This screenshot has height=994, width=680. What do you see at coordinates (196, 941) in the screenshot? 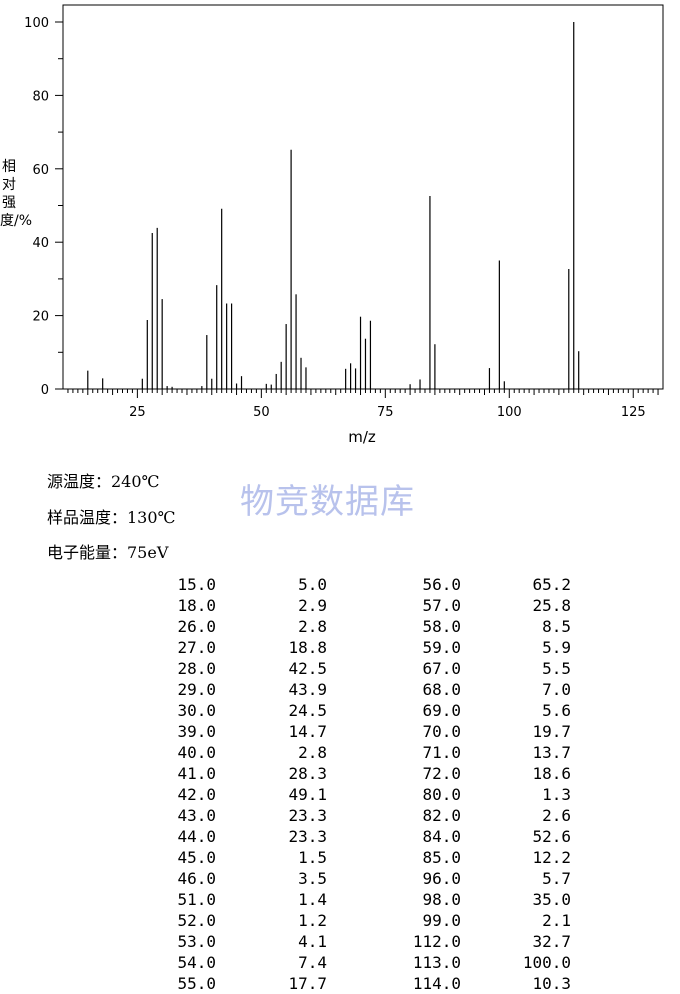
I see `mz-value: 53.0` at bounding box center [196, 941].